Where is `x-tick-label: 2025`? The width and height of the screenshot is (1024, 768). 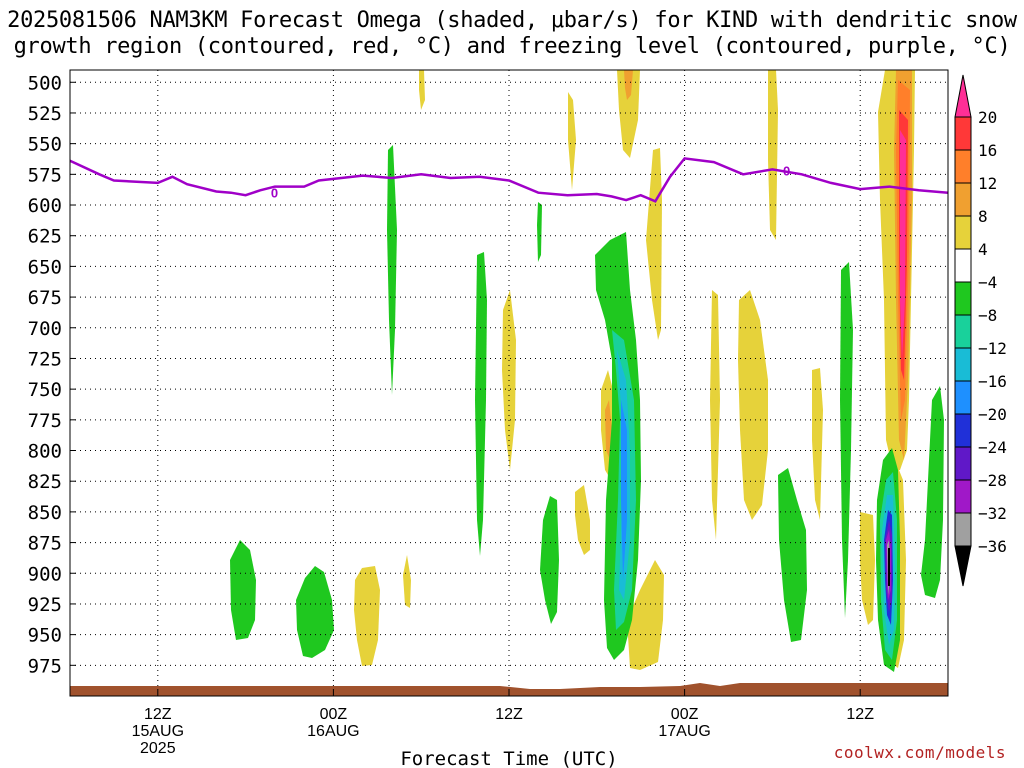 x-tick-label: 2025 is located at coordinates (158, 748).